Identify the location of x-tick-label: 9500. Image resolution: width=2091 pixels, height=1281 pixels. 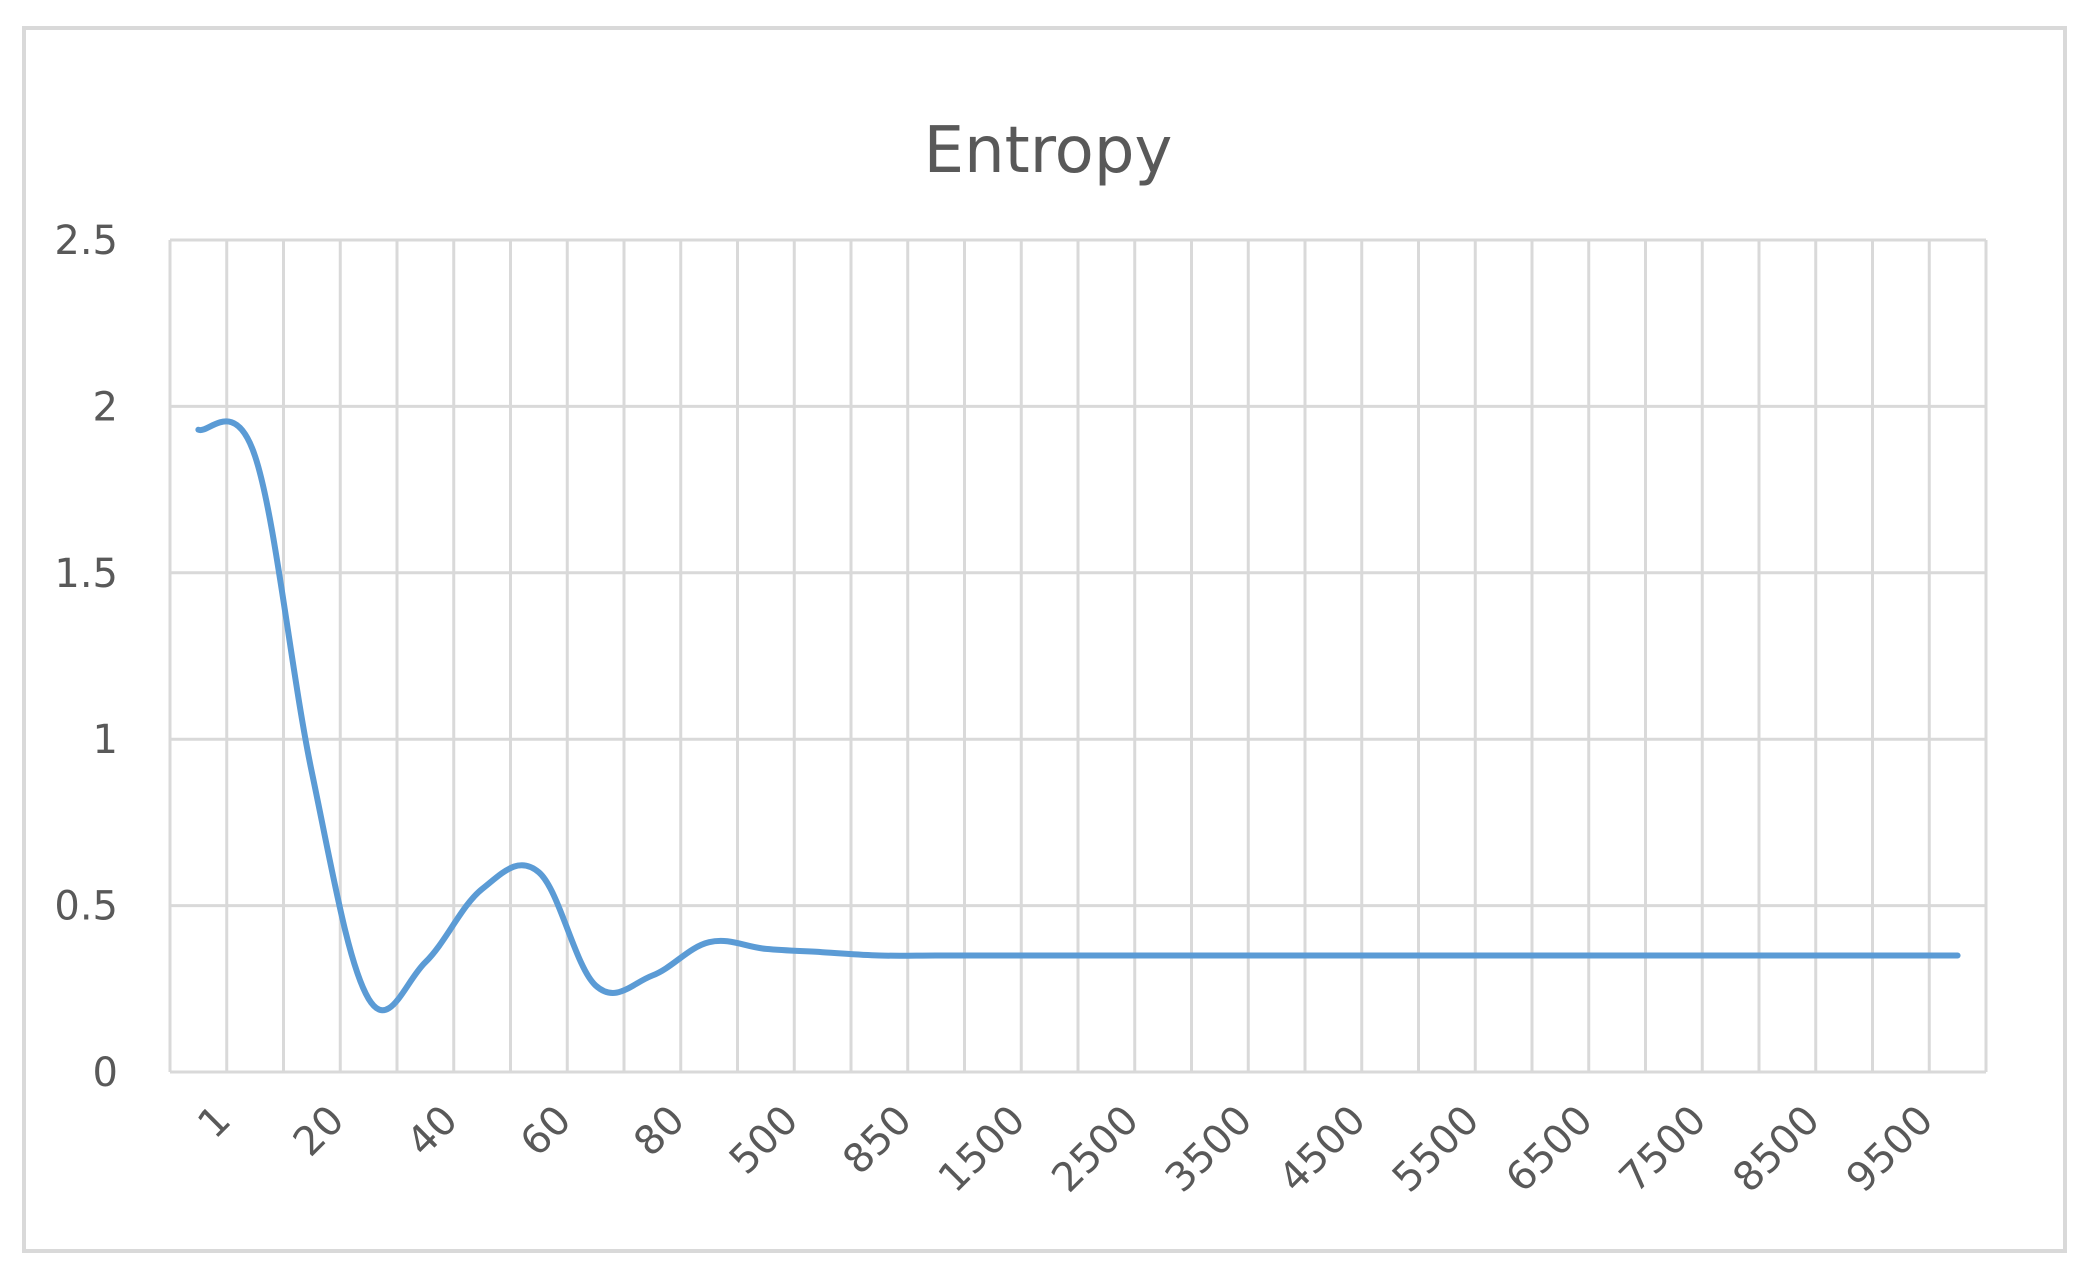
(1890, 1149).